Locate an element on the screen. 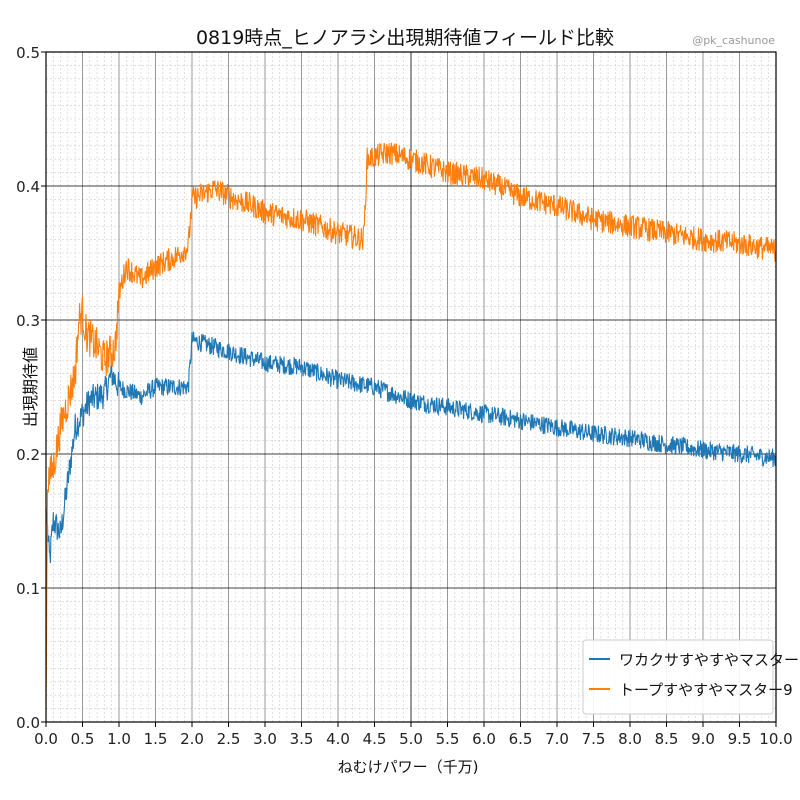 The image size is (800, 800). x-tick-label: 5.5 is located at coordinates (448, 739).